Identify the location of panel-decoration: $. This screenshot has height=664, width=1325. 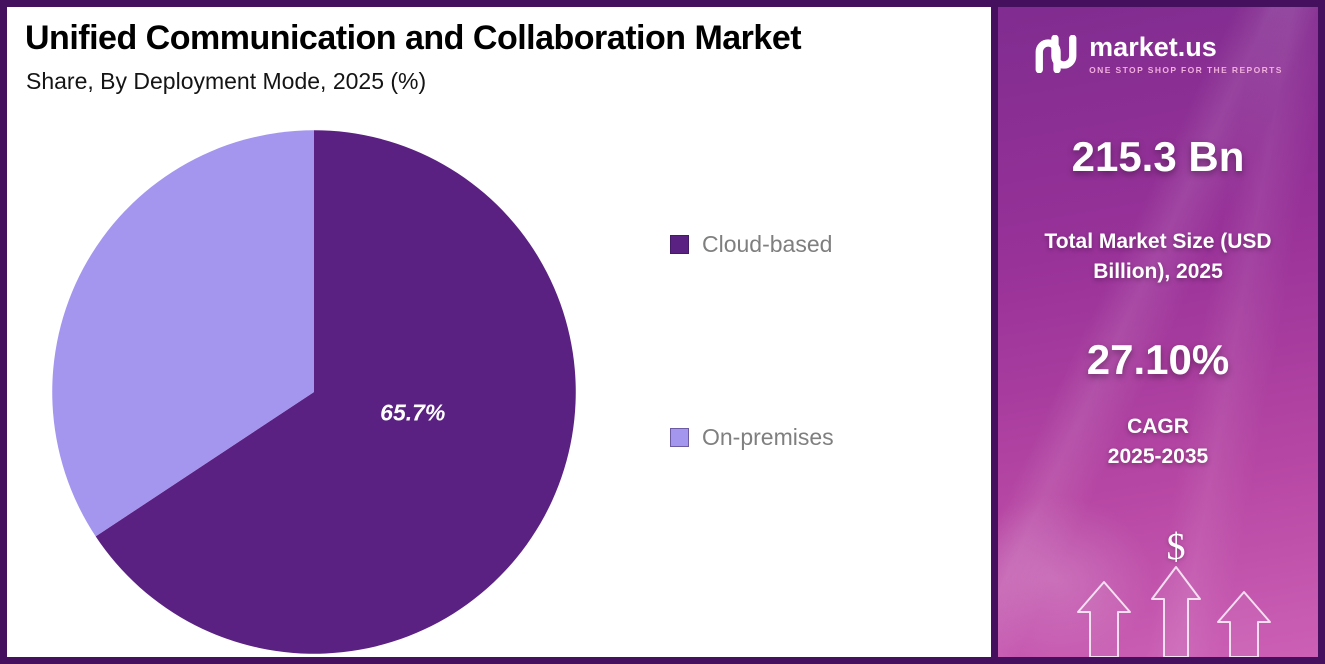
(1158, 582).